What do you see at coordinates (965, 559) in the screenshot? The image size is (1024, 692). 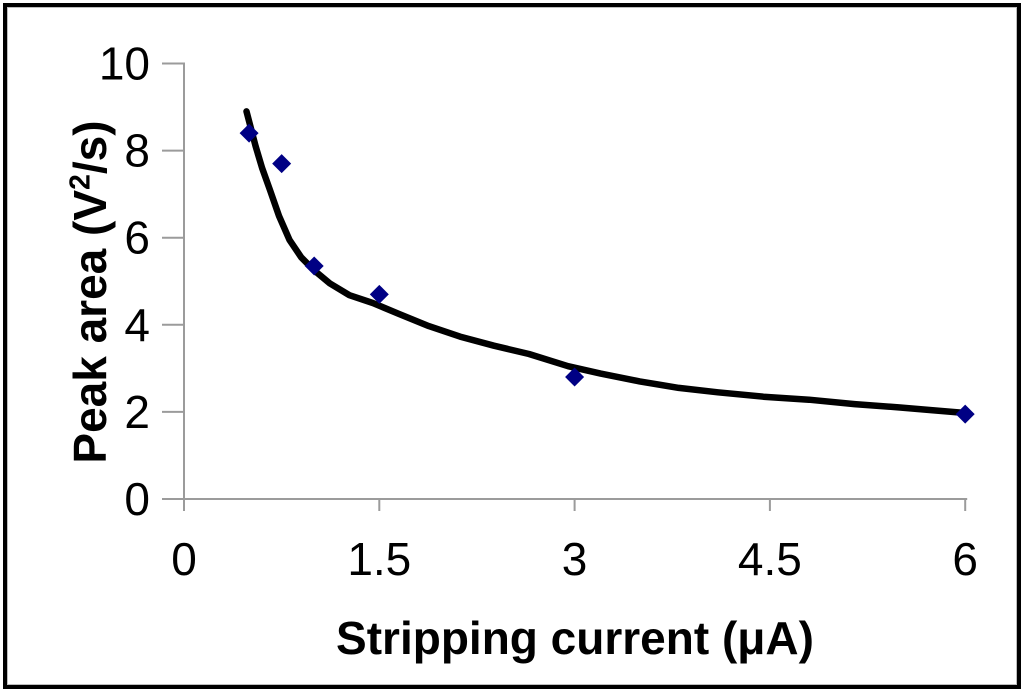 I see `x-tick-label: 6` at bounding box center [965, 559].